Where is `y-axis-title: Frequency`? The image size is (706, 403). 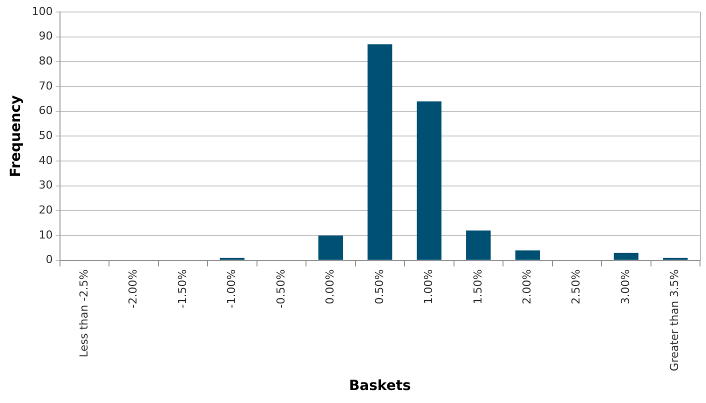
y-axis-title: Frequency is located at coordinates (16, 136).